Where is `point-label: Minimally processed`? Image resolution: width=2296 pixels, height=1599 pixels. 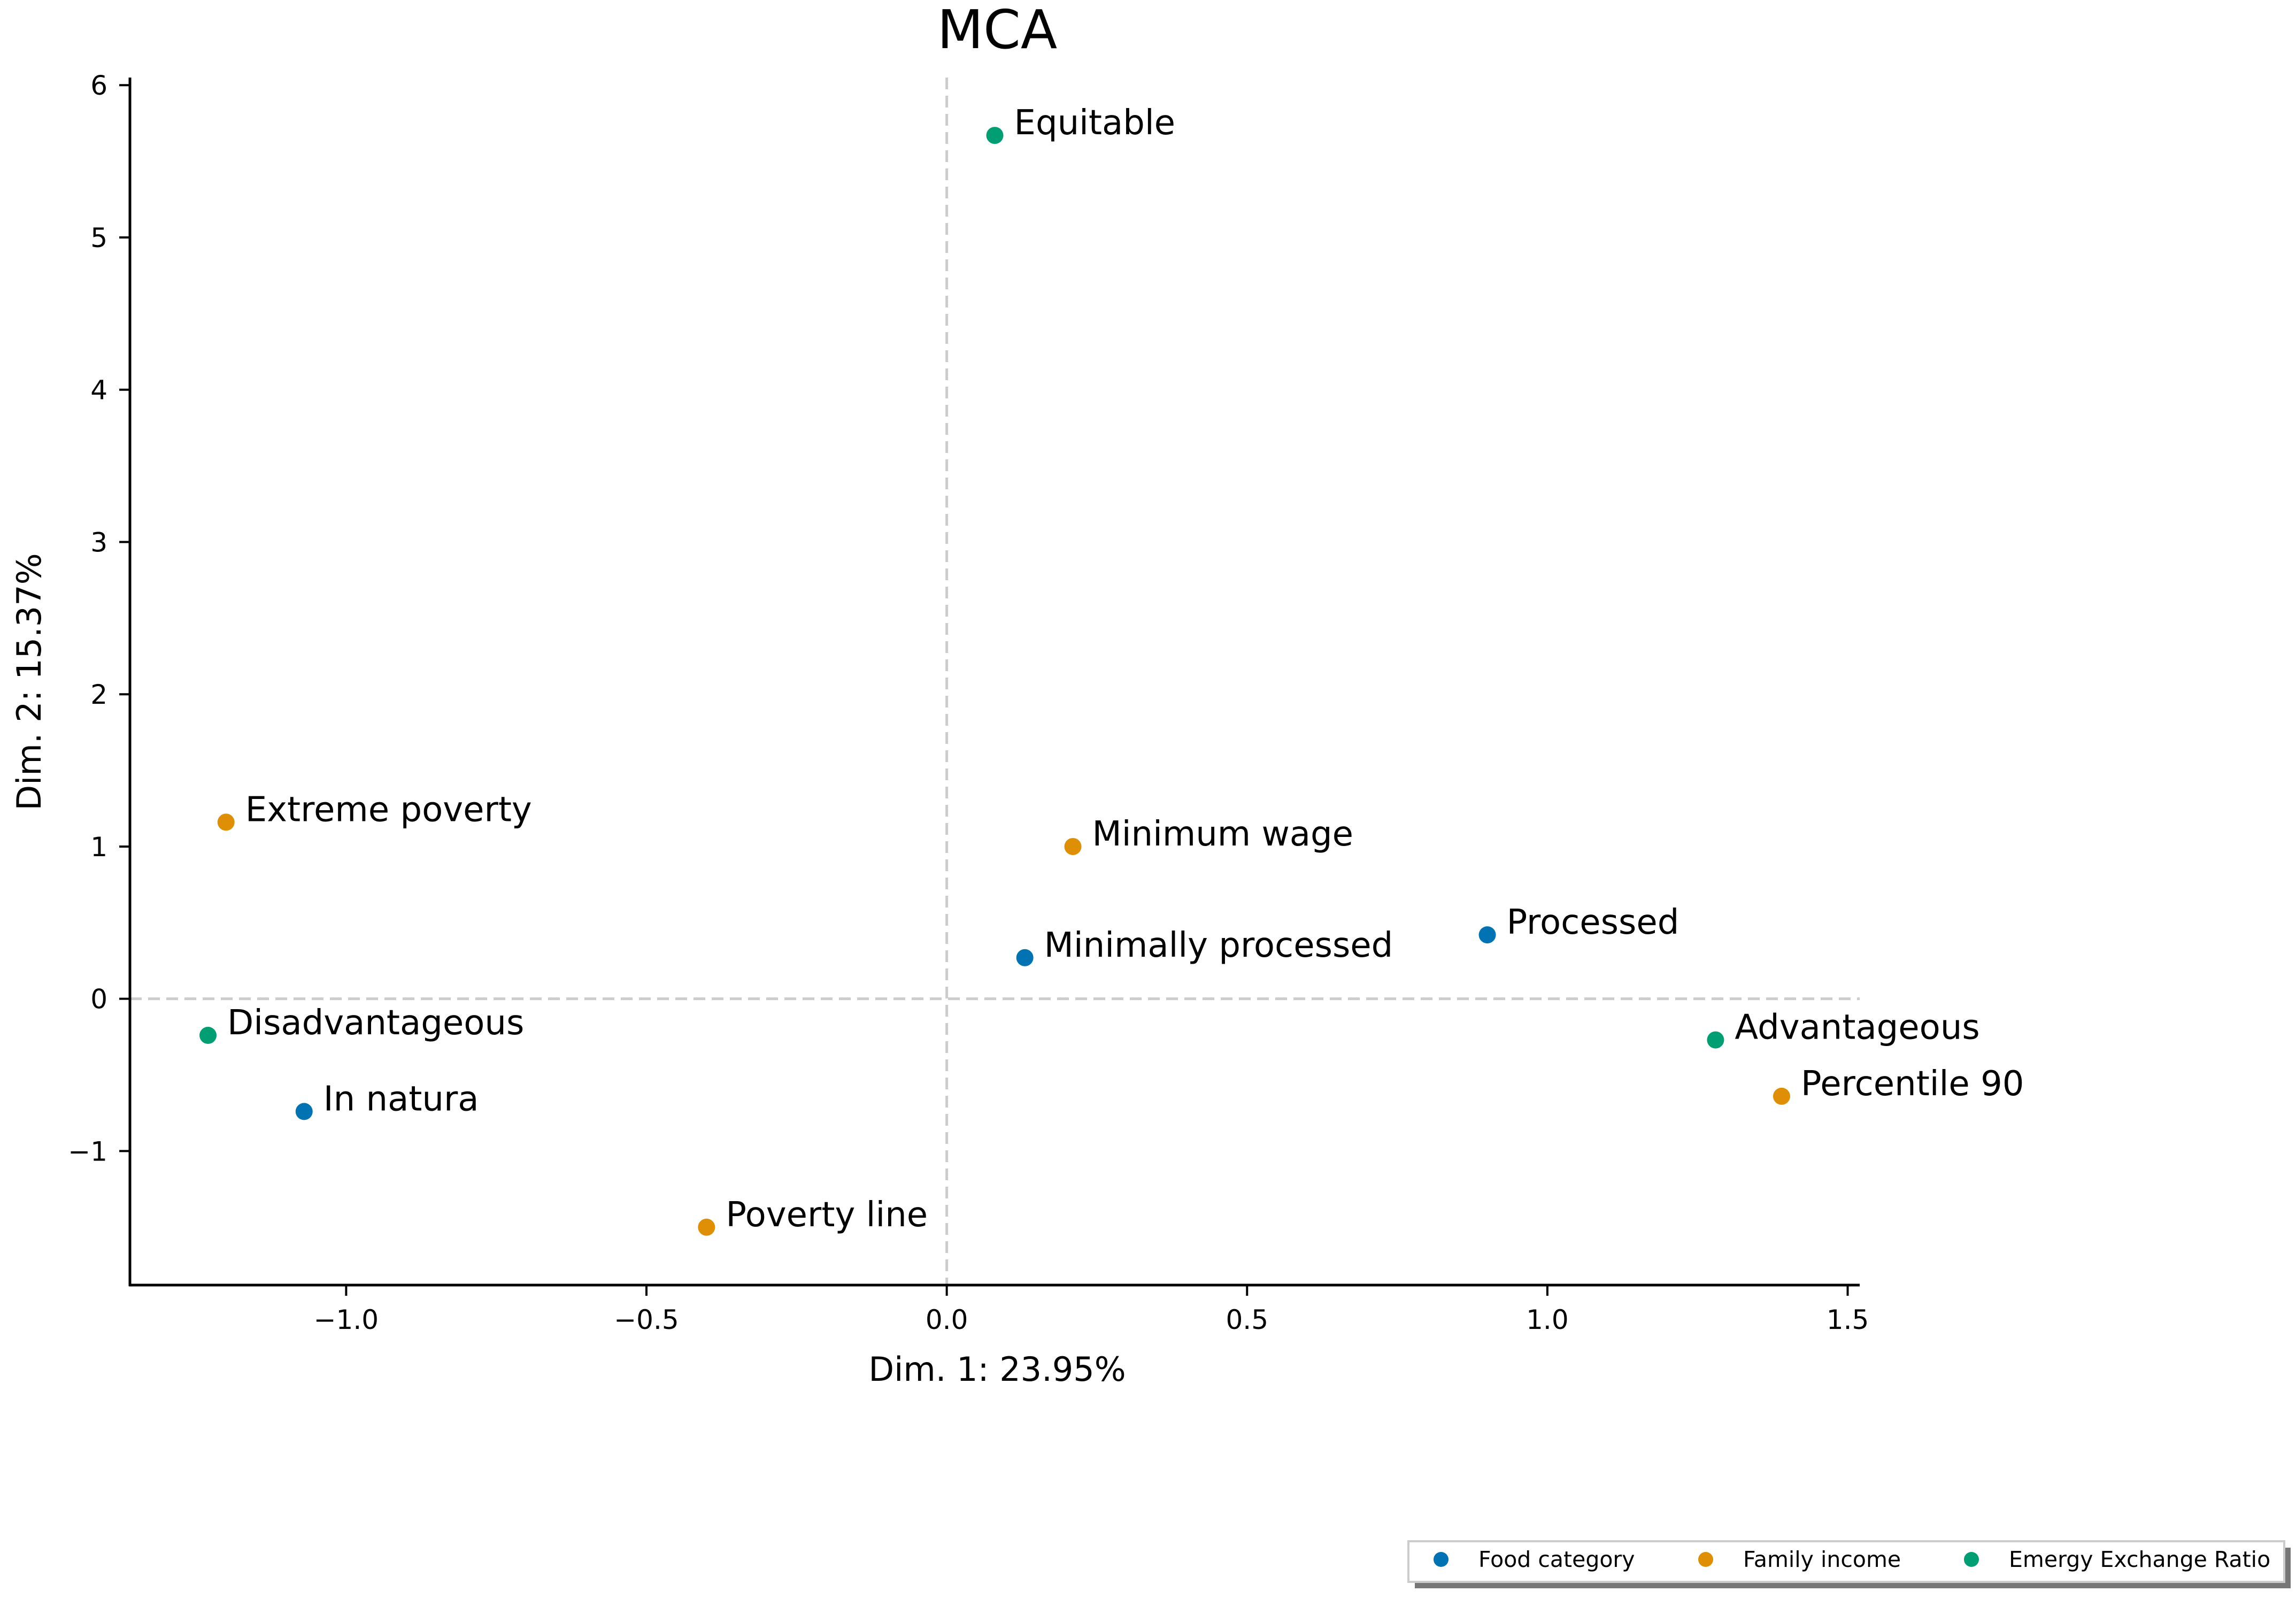 point-label: Minimally processed is located at coordinates (1218, 945).